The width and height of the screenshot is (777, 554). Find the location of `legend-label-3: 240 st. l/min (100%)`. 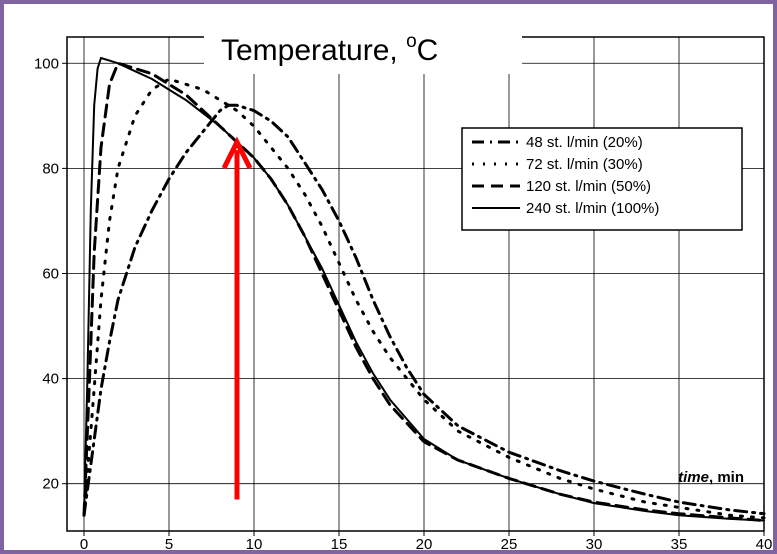

legend-label-3: 240 st. l/min (100%) is located at coordinates (592, 208).